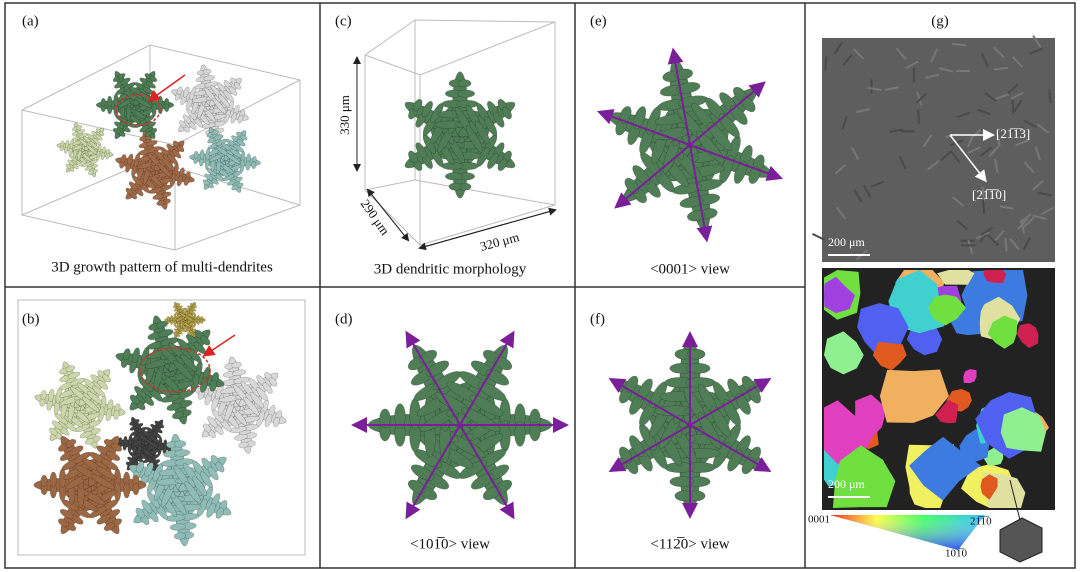  Describe the element at coordinates (956, 554) in the screenshot. I see `legend-label: 101̅0` at that location.